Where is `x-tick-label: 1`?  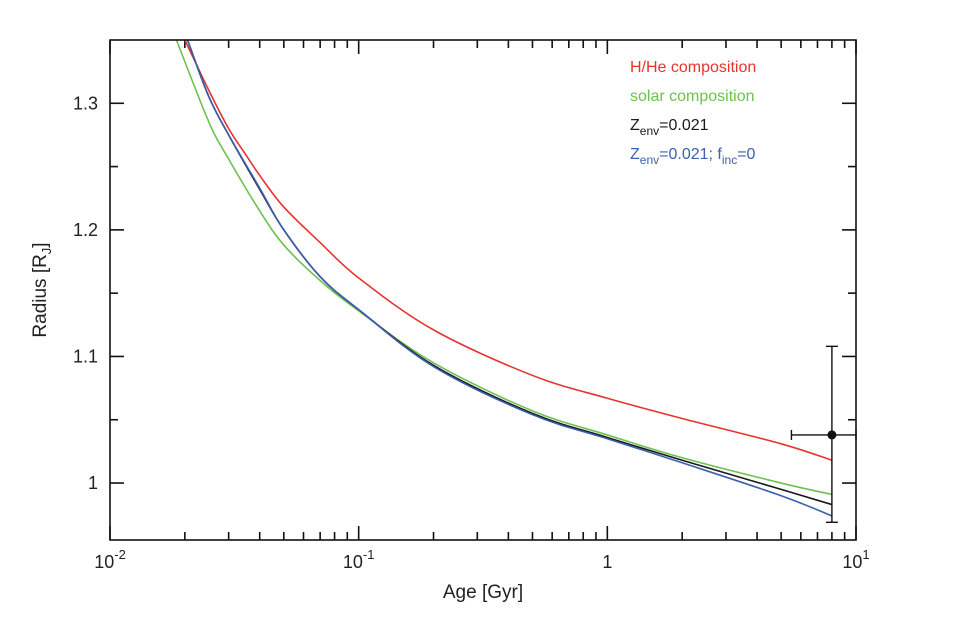
x-tick-label: 1 is located at coordinates (607, 562).